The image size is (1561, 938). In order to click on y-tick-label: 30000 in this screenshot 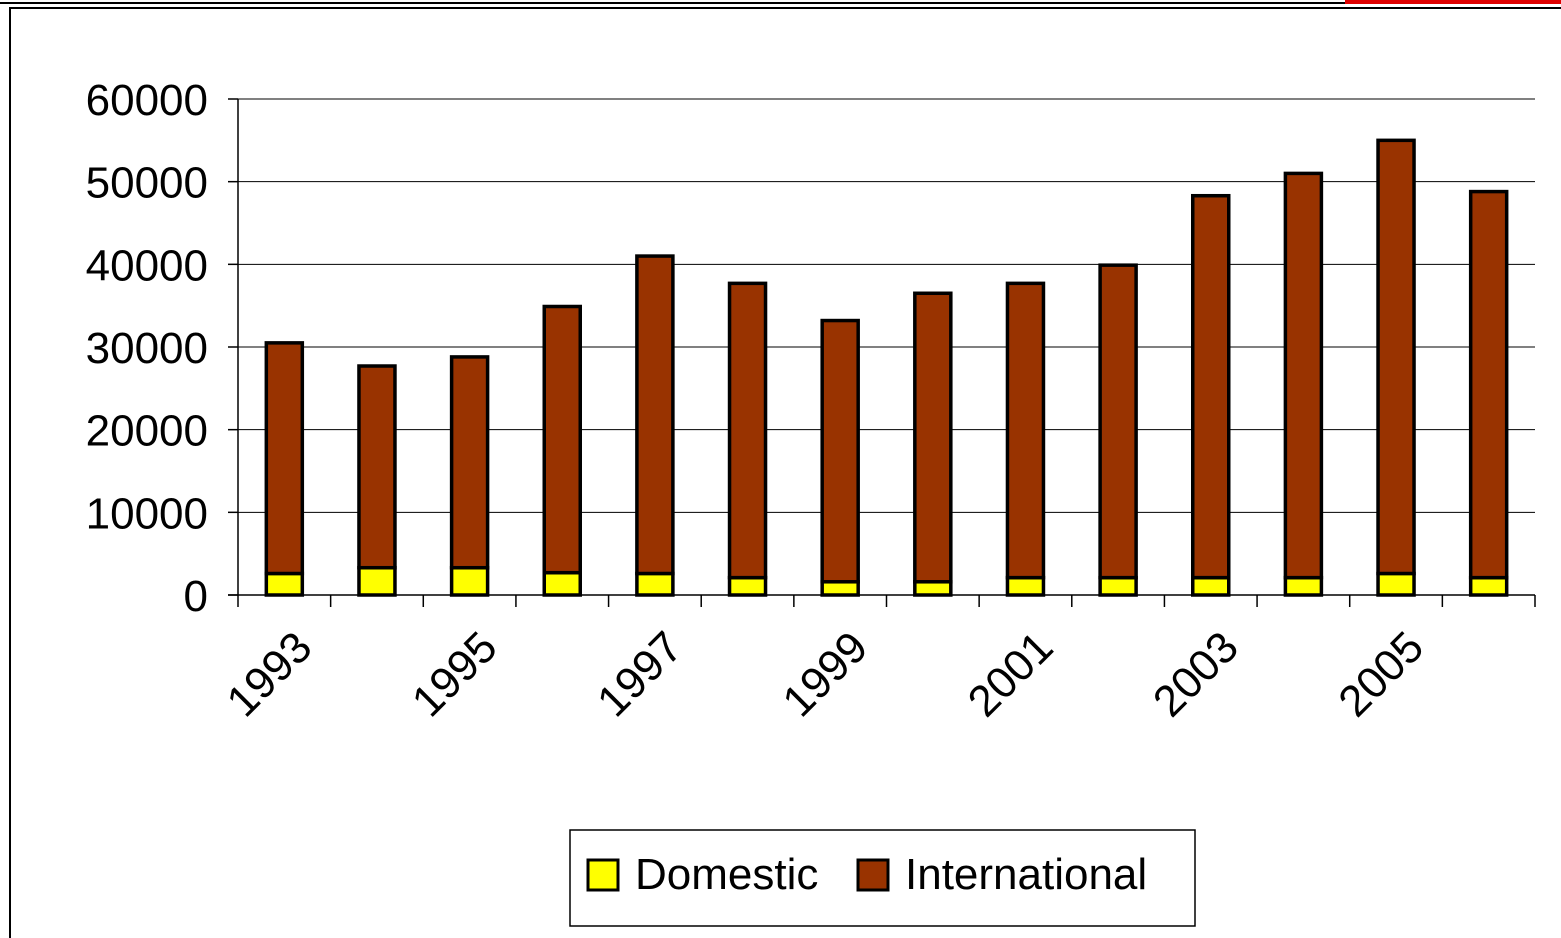, I will do `click(147, 348)`.